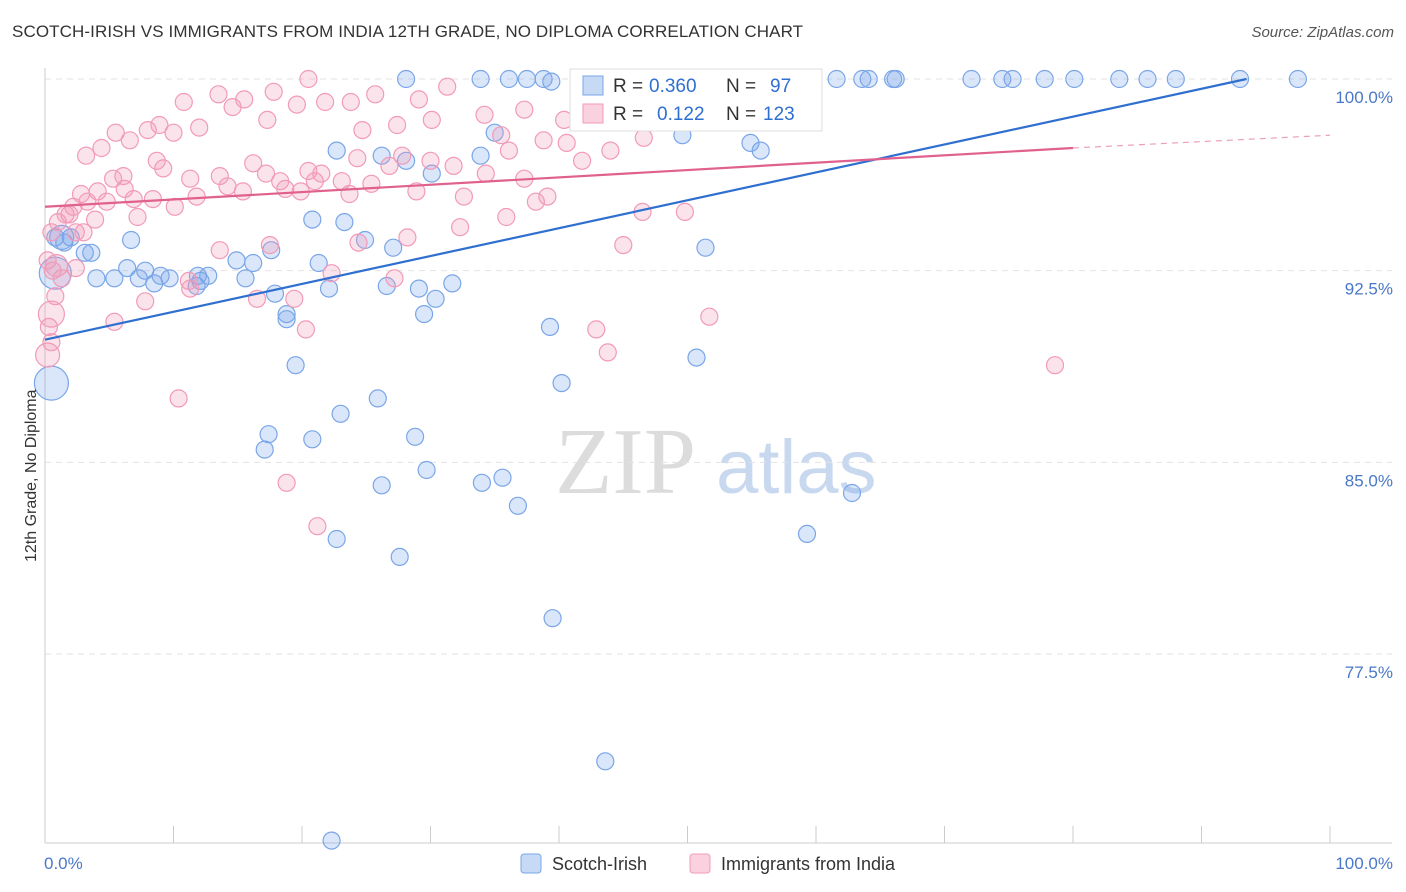 The width and height of the screenshot is (1406, 892). What do you see at coordinates (779, 114) in the screenshot?
I see `legend-n-value-2: 123` at bounding box center [779, 114].